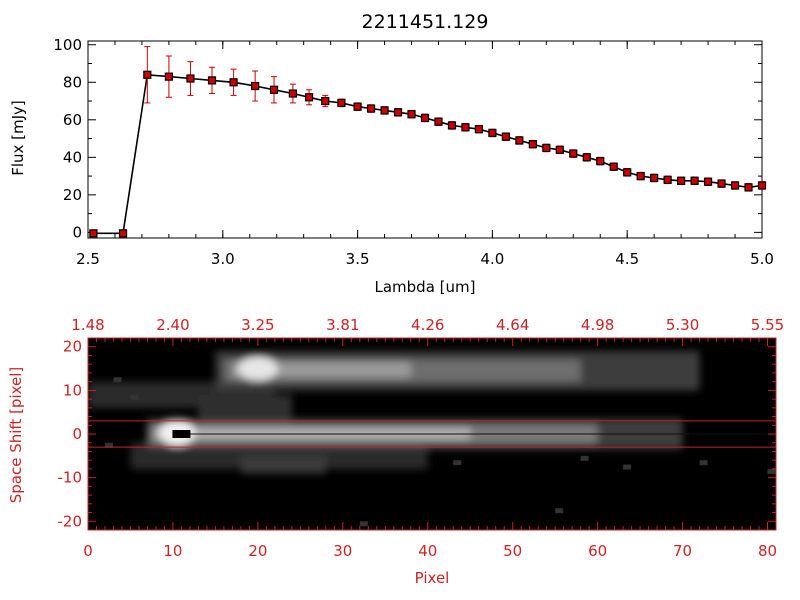 This screenshot has height=600, width=800. I want to click on profile-x-tick-label: 40, so click(427, 551).